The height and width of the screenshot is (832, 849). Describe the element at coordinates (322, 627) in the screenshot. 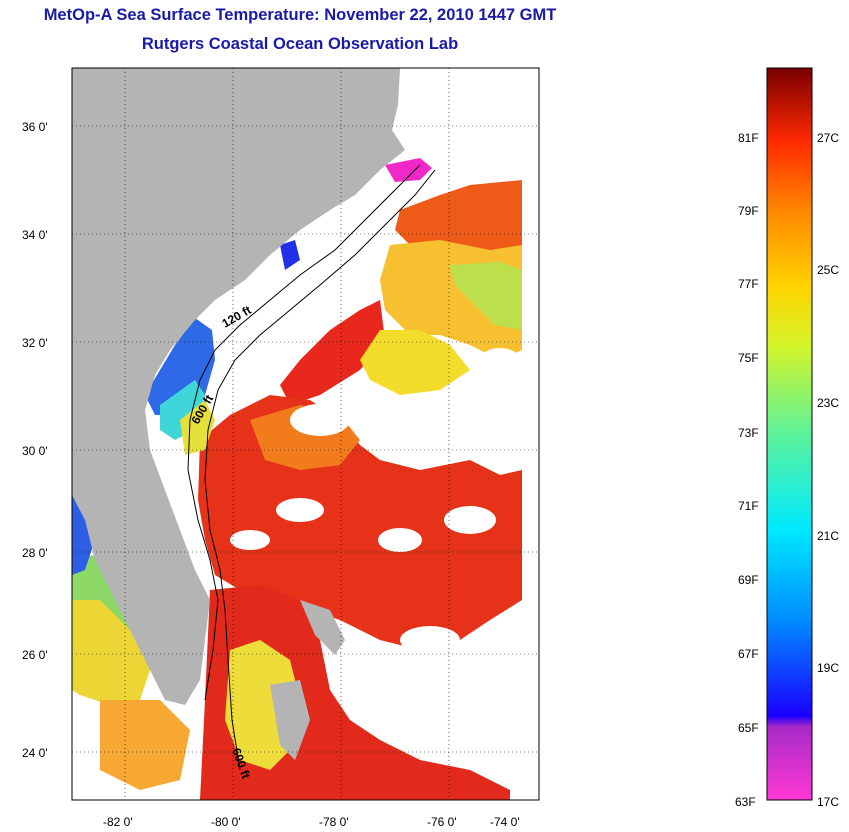

I see `land-abaco` at that location.